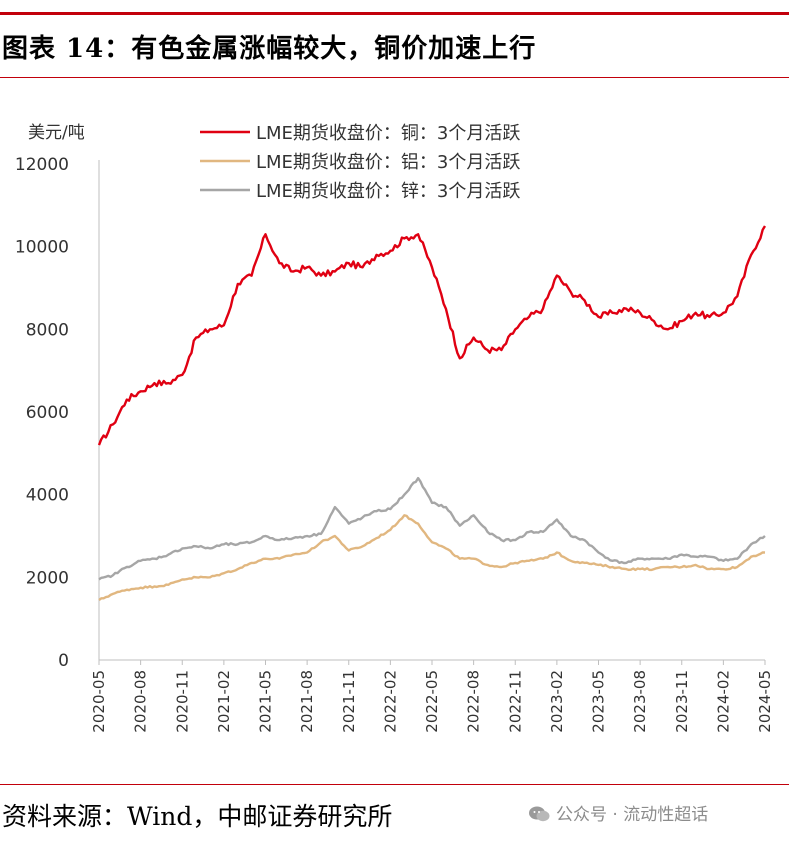  Describe the element at coordinates (266, 701) in the screenshot. I see `x-tick-label: 2021-05` at that location.